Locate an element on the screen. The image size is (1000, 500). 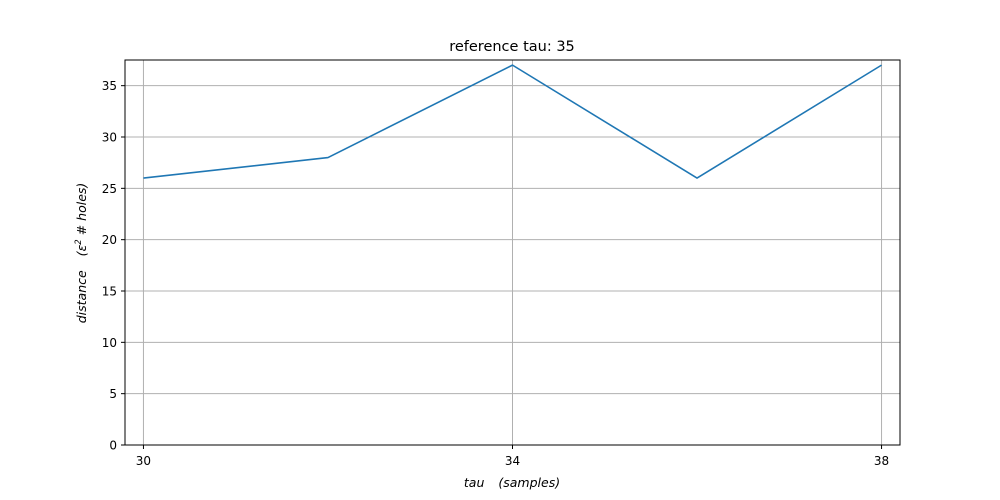
y-tick-label: 25 is located at coordinates (109, 189).